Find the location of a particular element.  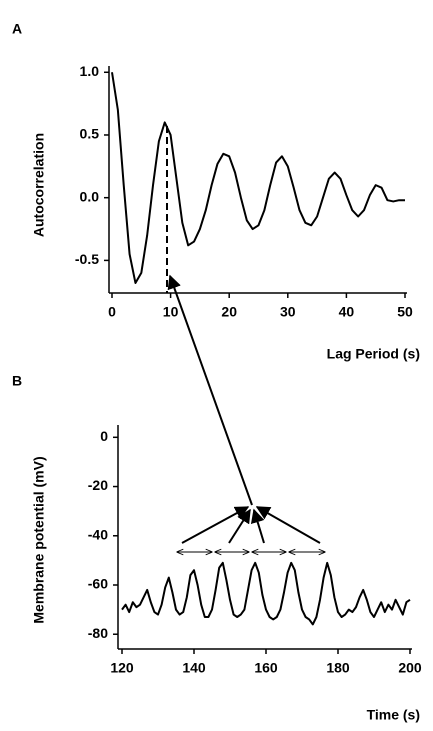

y-tick-label: 0 is located at coordinates (104, 436).